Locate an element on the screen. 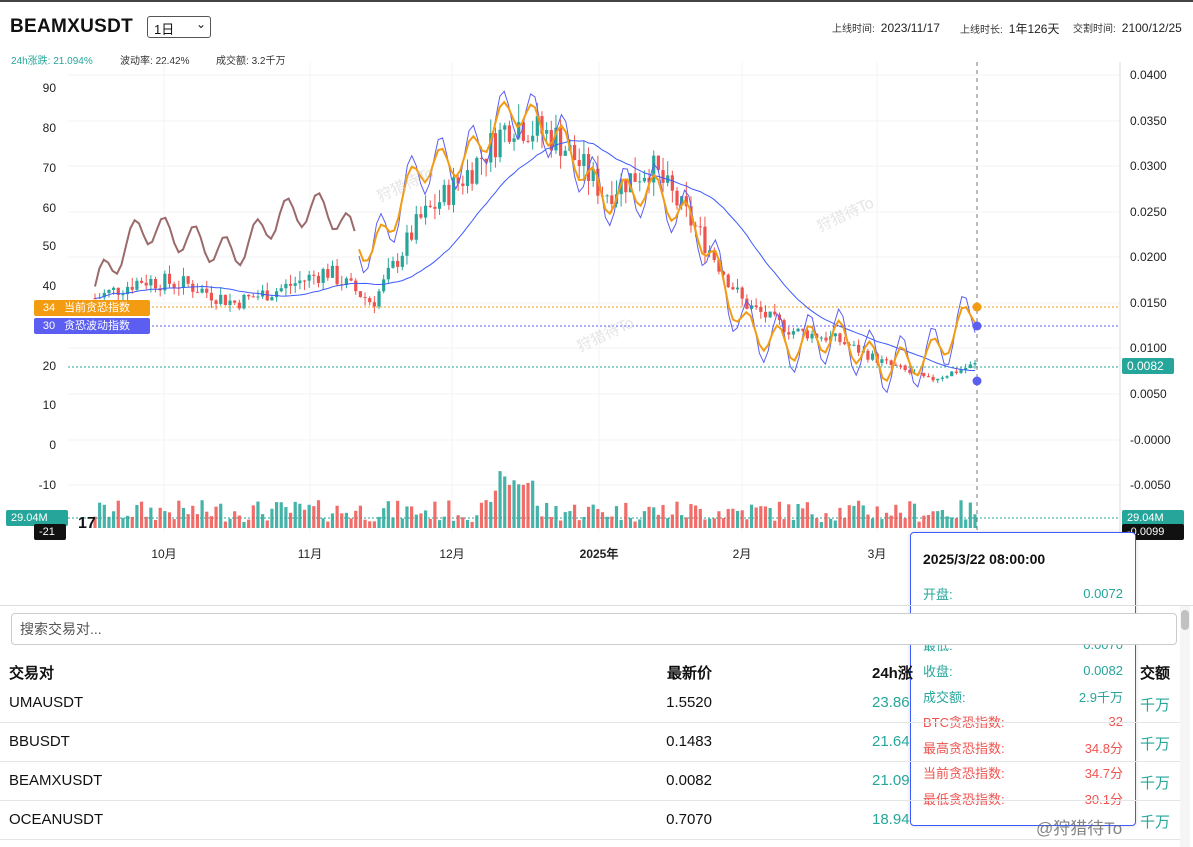 This screenshot has height=847, width=1193. table-row: BBUSDT 0.1483 21.64 千万 is located at coordinates (590, 742).